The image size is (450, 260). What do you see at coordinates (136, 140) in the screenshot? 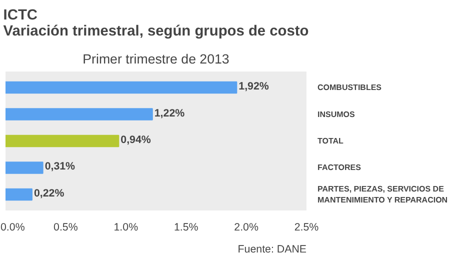
I see `data-label: 0,94%` at bounding box center [136, 140].